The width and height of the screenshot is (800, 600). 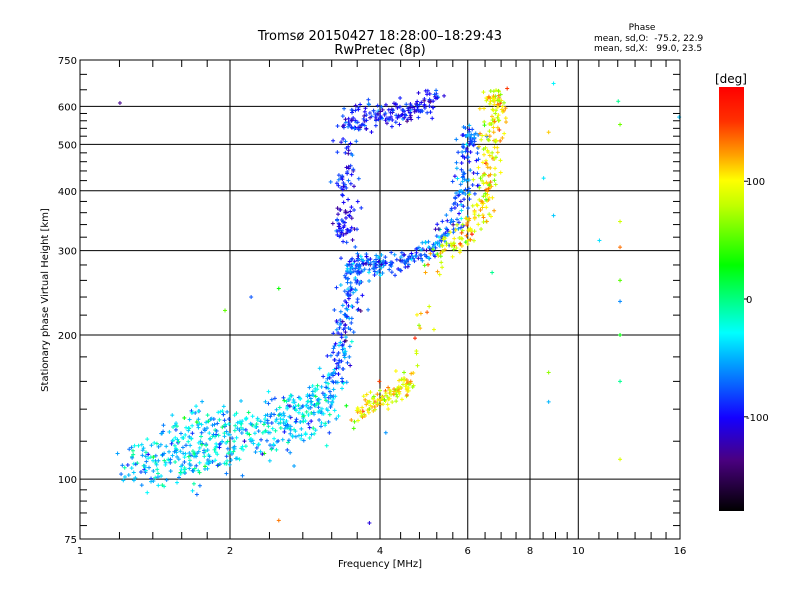 I want to click on x-tick-label: 10, so click(x=578, y=551).